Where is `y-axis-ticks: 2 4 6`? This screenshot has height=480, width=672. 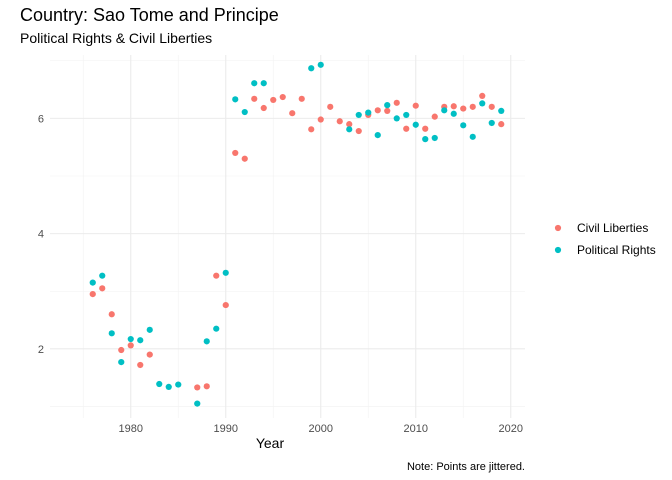 y-axis-ticks: 2 4 6 is located at coordinates (41, 234).